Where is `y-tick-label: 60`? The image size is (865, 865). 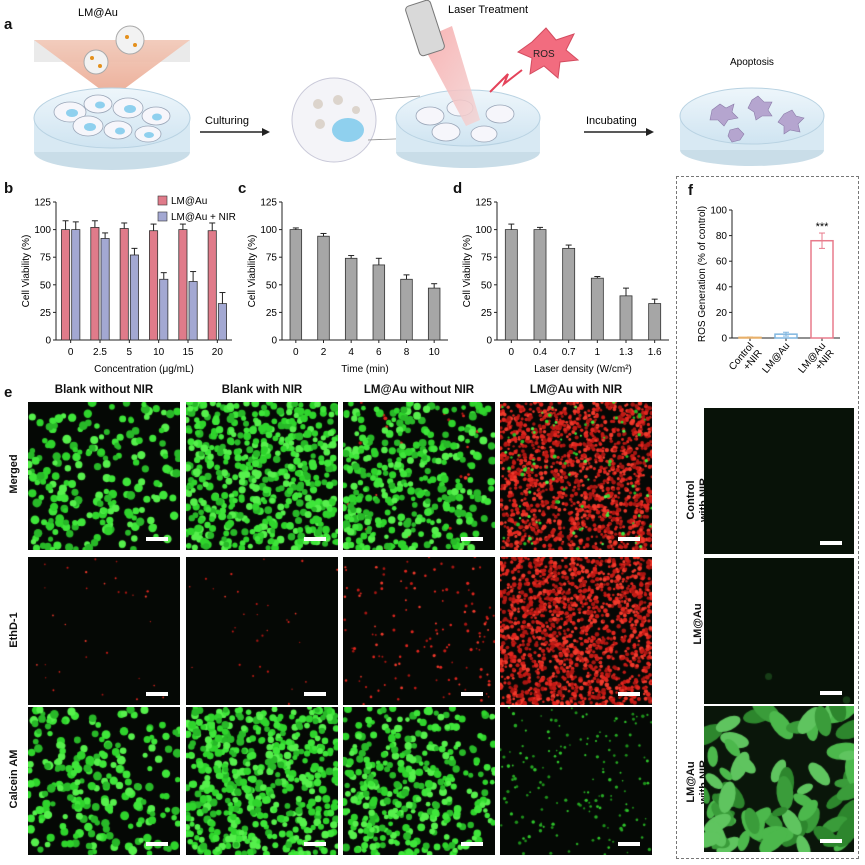
y-tick-label: 60 is located at coordinates (722, 262).